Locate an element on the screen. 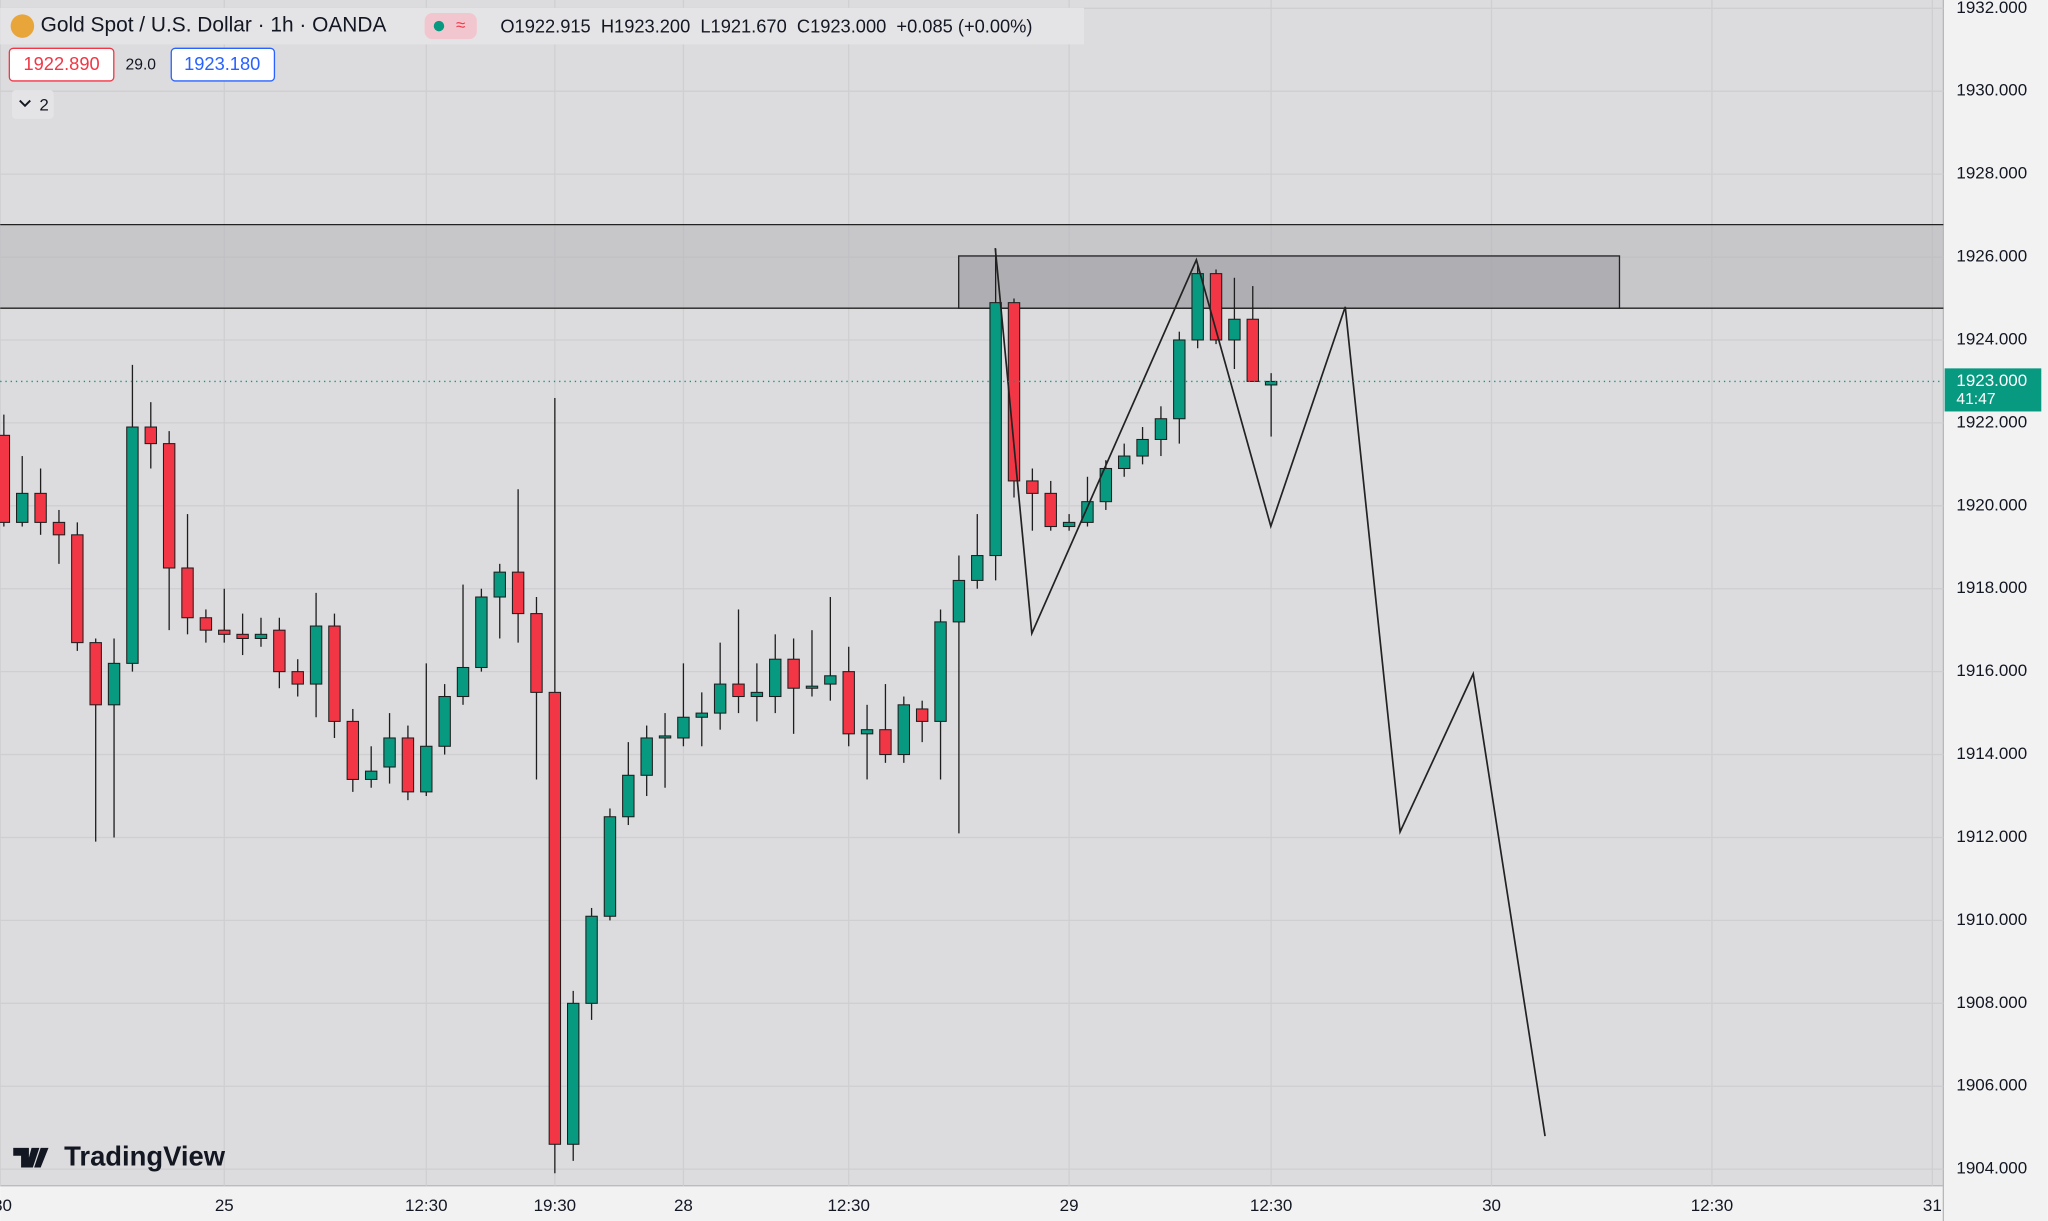  symbol-title: Gold Spot / U.S. Dollar · 1h · OANDA is located at coordinates (214, 25).